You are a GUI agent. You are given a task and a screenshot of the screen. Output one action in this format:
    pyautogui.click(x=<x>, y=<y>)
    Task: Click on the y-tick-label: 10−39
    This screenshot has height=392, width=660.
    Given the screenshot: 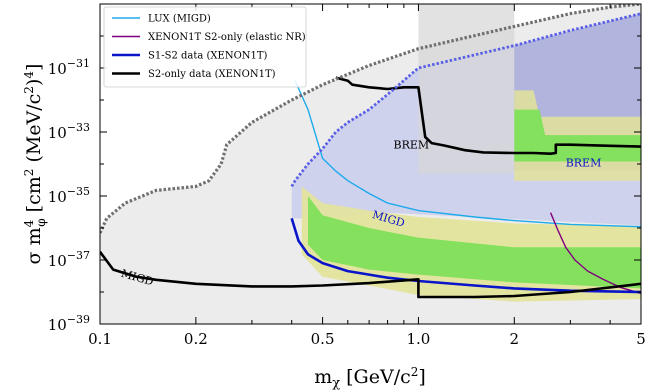 What is the action you would take?
    pyautogui.click(x=69, y=323)
    